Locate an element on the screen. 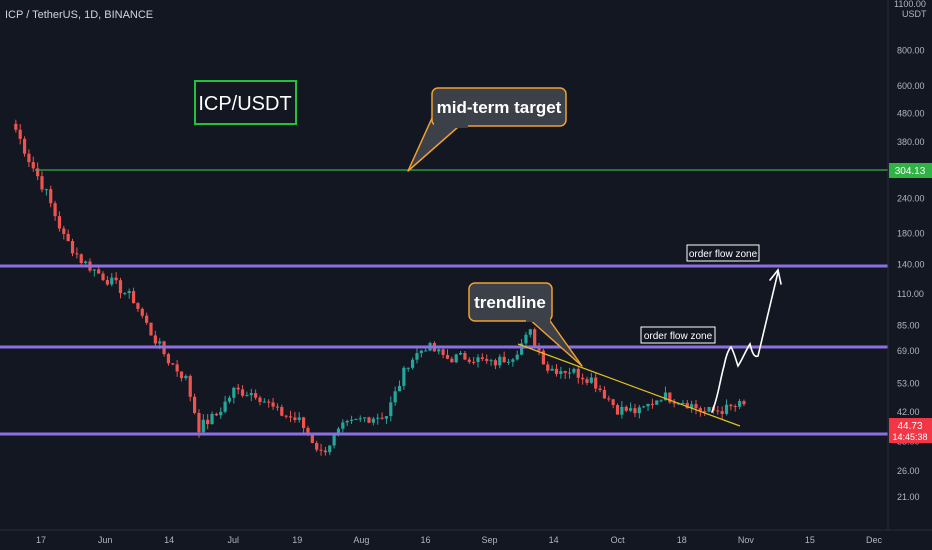  x-tick-label: 14 is located at coordinates (169, 540).